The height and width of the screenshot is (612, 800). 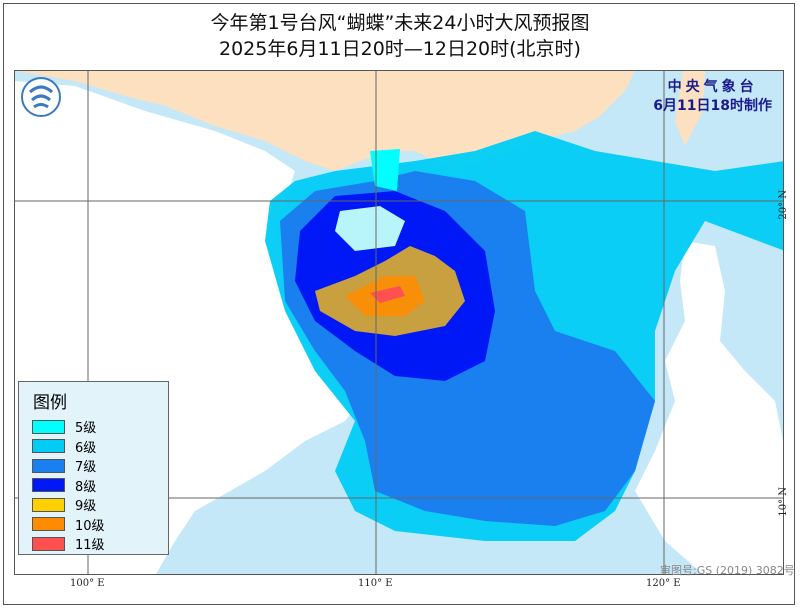 I want to click on legend-label: 7级, so click(x=86, y=468).